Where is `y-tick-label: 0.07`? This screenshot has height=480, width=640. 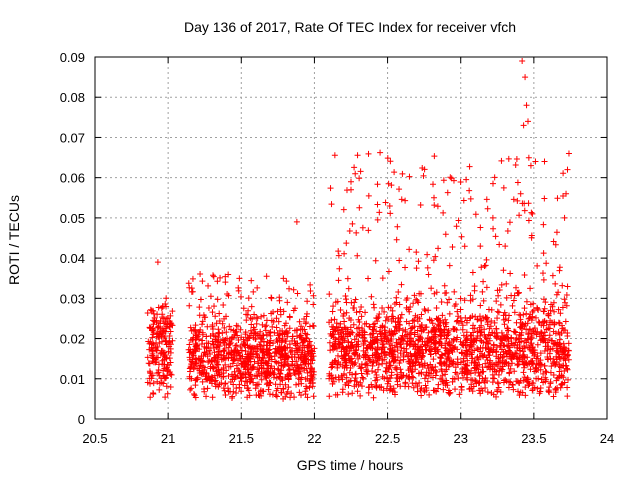 y-tick-label: 0.07 is located at coordinates (72, 137).